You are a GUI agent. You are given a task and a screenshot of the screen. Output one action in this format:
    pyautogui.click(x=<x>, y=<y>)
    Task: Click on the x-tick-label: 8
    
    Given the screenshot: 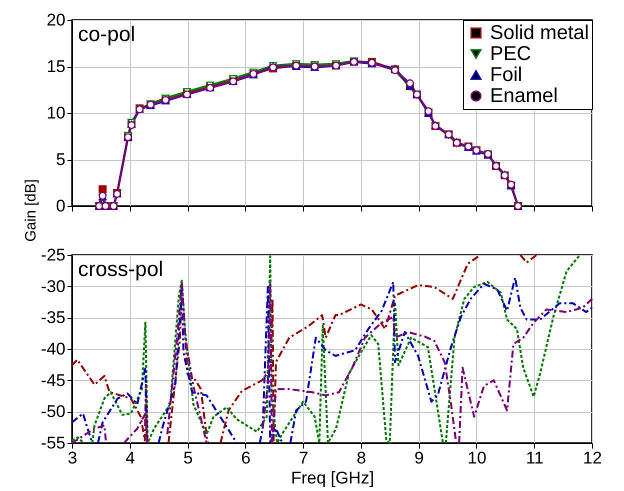 What is the action you would take?
    pyautogui.click(x=361, y=458)
    